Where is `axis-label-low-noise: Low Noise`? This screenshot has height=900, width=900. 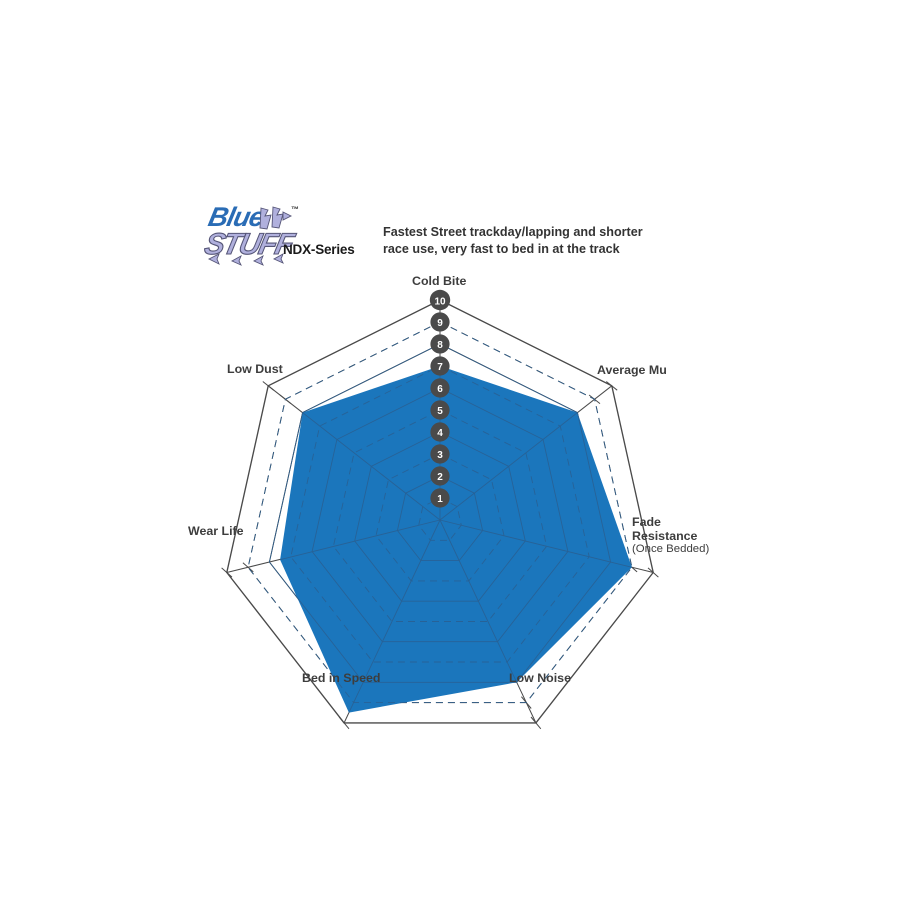
axis-label-low-noise: Low Noise is located at coordinates (540, 678).